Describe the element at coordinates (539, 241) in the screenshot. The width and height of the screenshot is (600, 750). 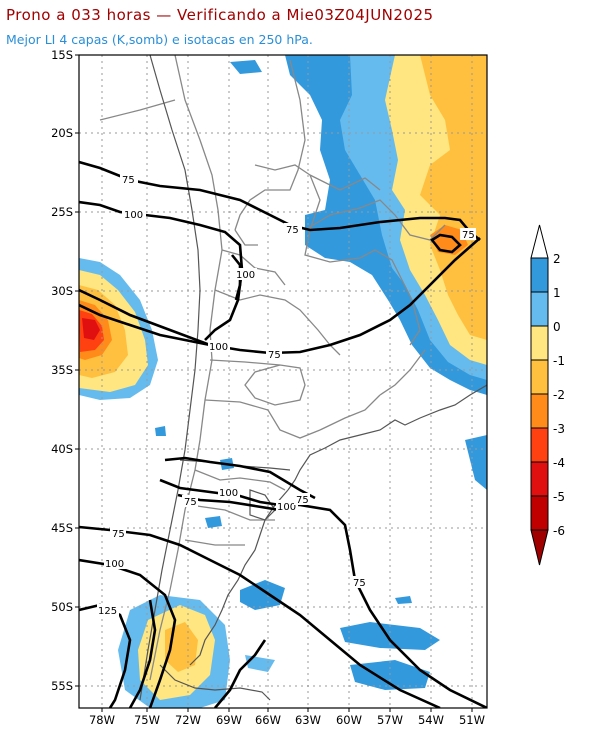
I see `colorbar-top-arrow` at that location.